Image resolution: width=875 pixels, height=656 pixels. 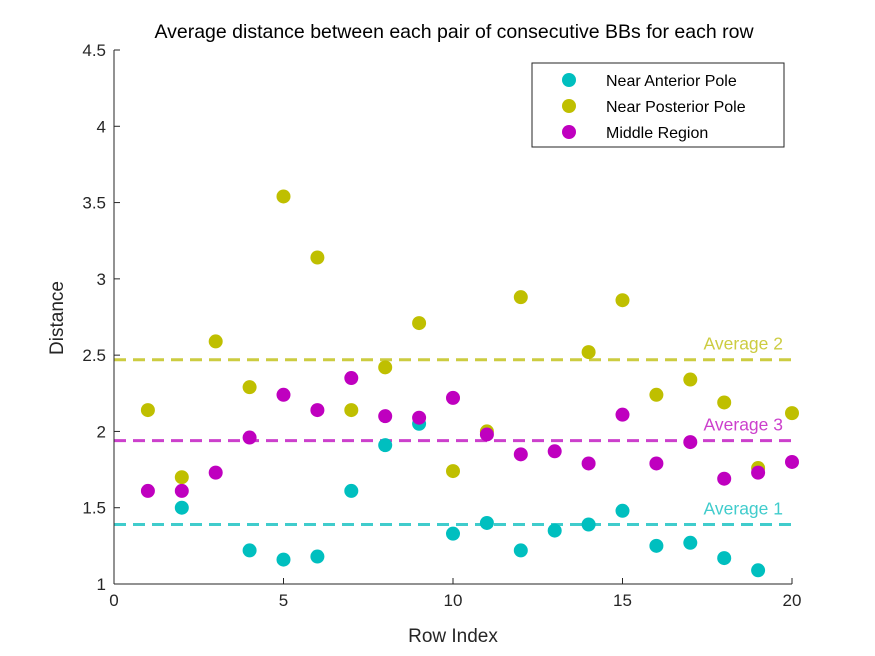 I want to click on legend-label: Near Anterior Pole, so click(x=671, y=81).